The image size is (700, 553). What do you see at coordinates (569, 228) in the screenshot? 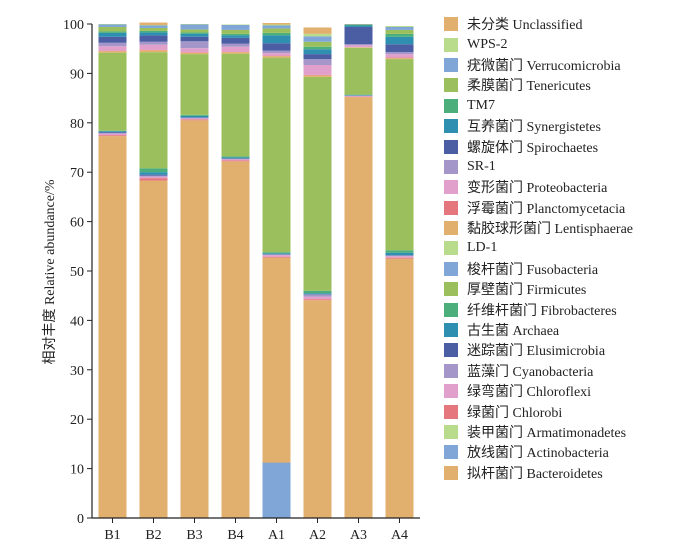
I see `legend-item: 黏胶球形菌门 Lentisphaerae` at bounding box center [569, 228].